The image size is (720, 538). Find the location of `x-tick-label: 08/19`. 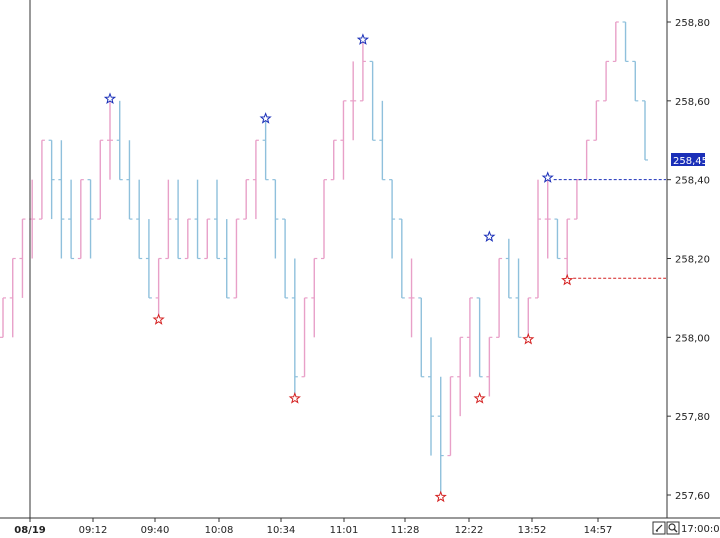

x-tick-label: 08/19 is located at coordinates (30, 530).